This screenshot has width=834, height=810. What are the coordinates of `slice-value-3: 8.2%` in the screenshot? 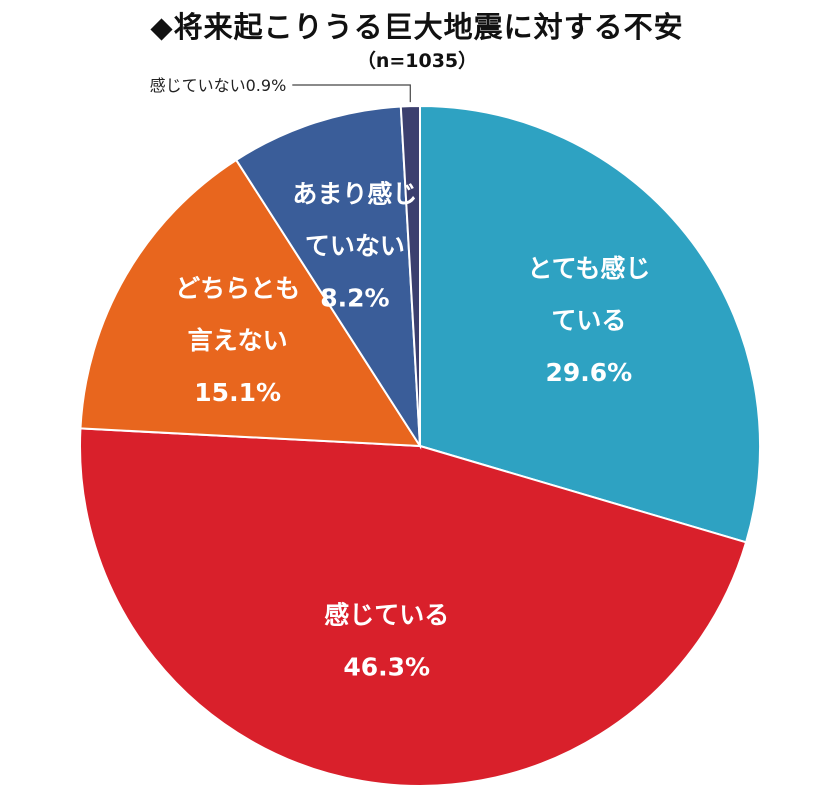 It's located at (354, 297).